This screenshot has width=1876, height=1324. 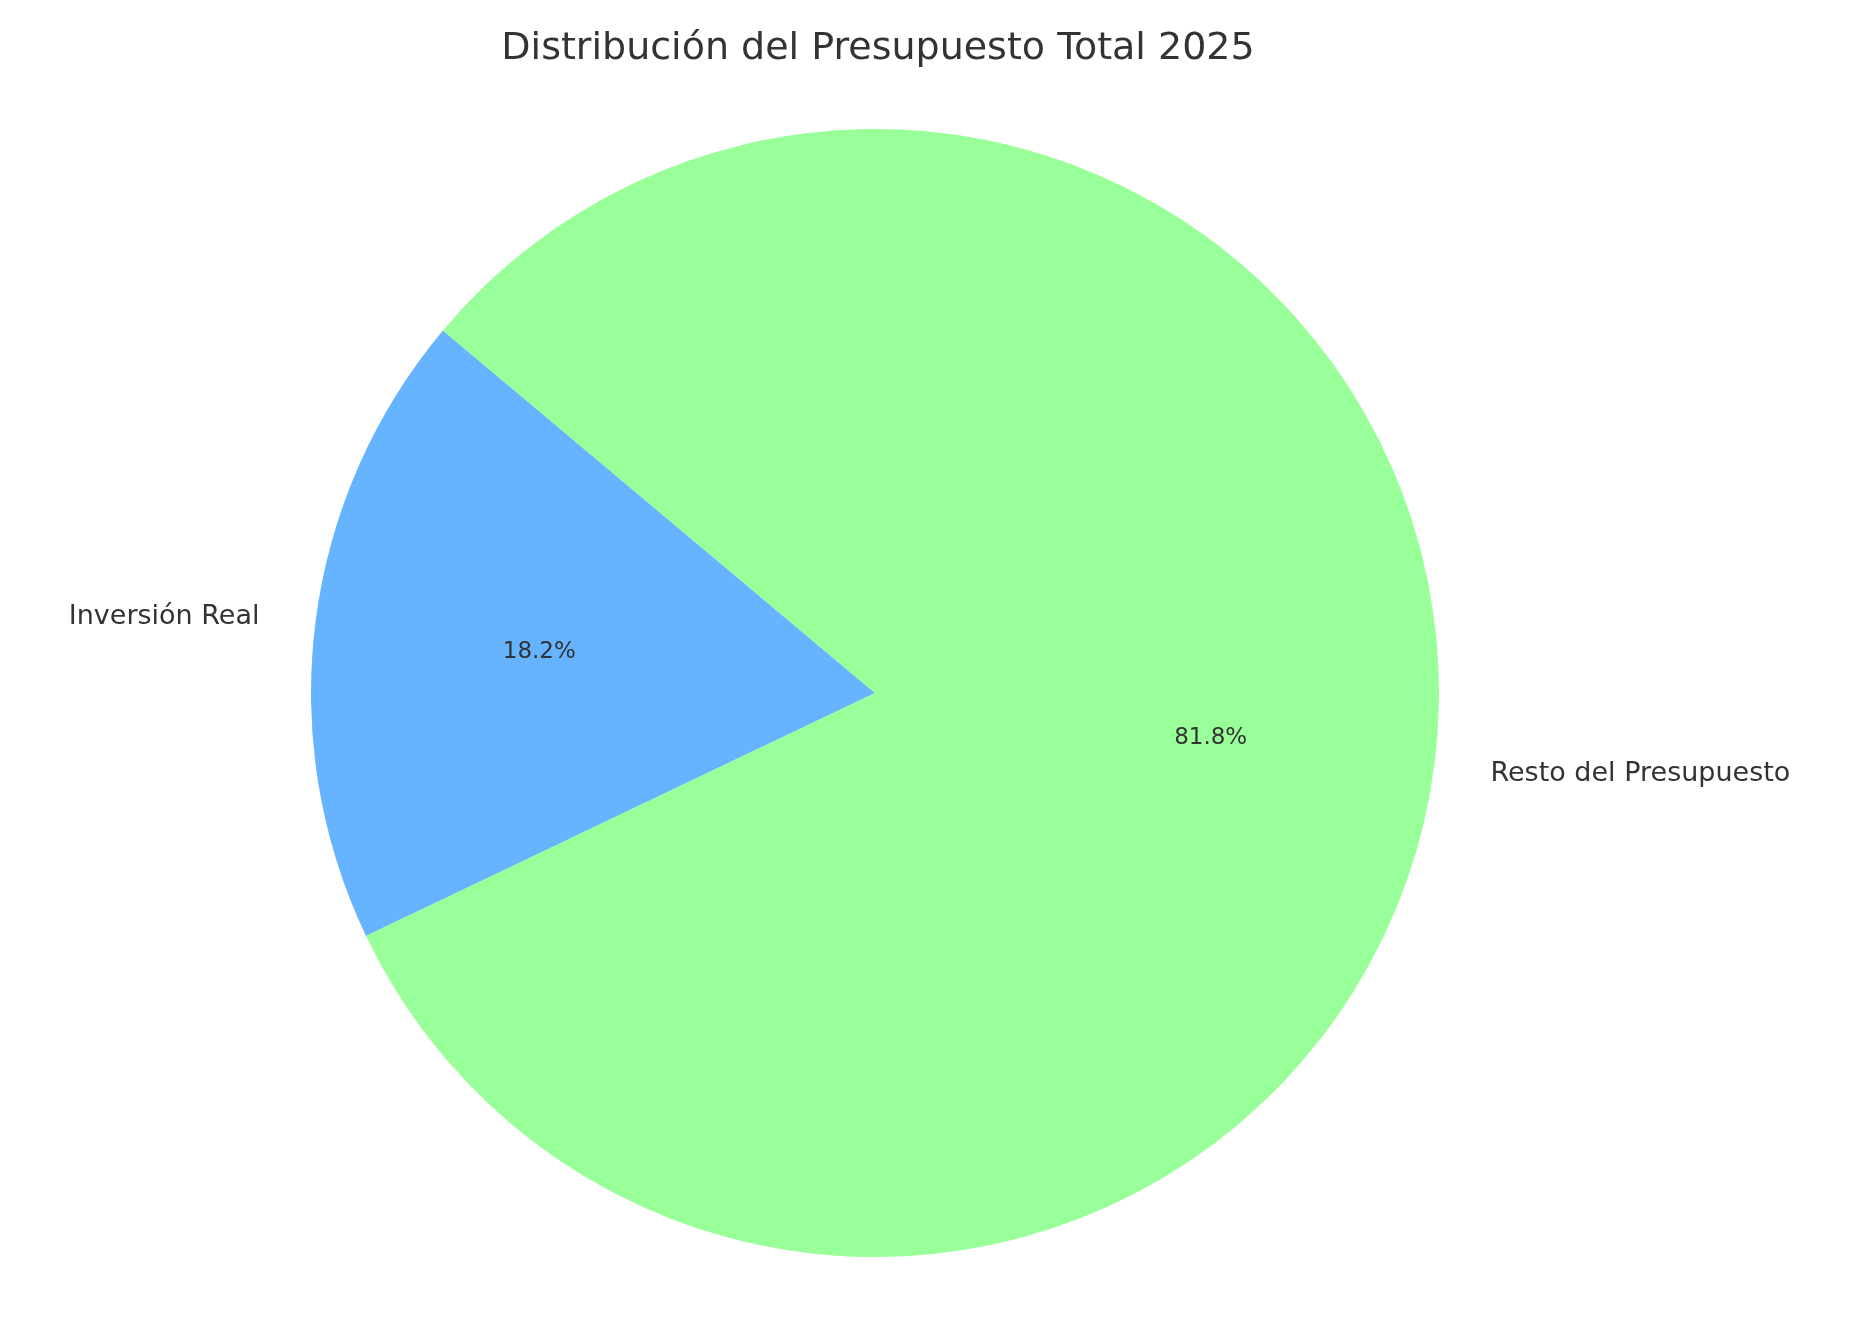 What do you see at coordinates (164, 615) in the screenshot?
I see `slice-label: Inversión Real` at bounding box center [164, 615].